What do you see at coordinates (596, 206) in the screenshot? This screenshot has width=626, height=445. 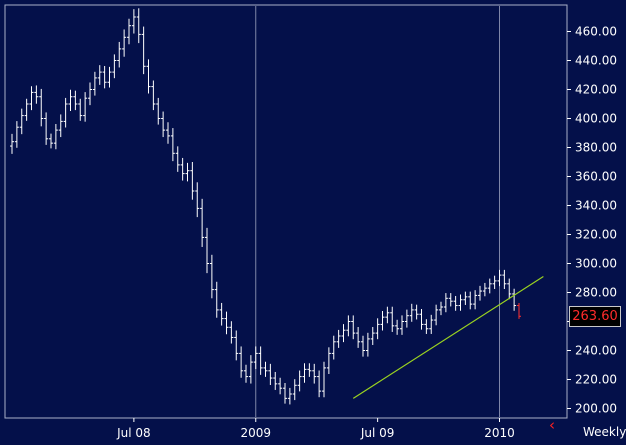 I see `y-tick-label: 340.00` at bounding box center [596, 206].